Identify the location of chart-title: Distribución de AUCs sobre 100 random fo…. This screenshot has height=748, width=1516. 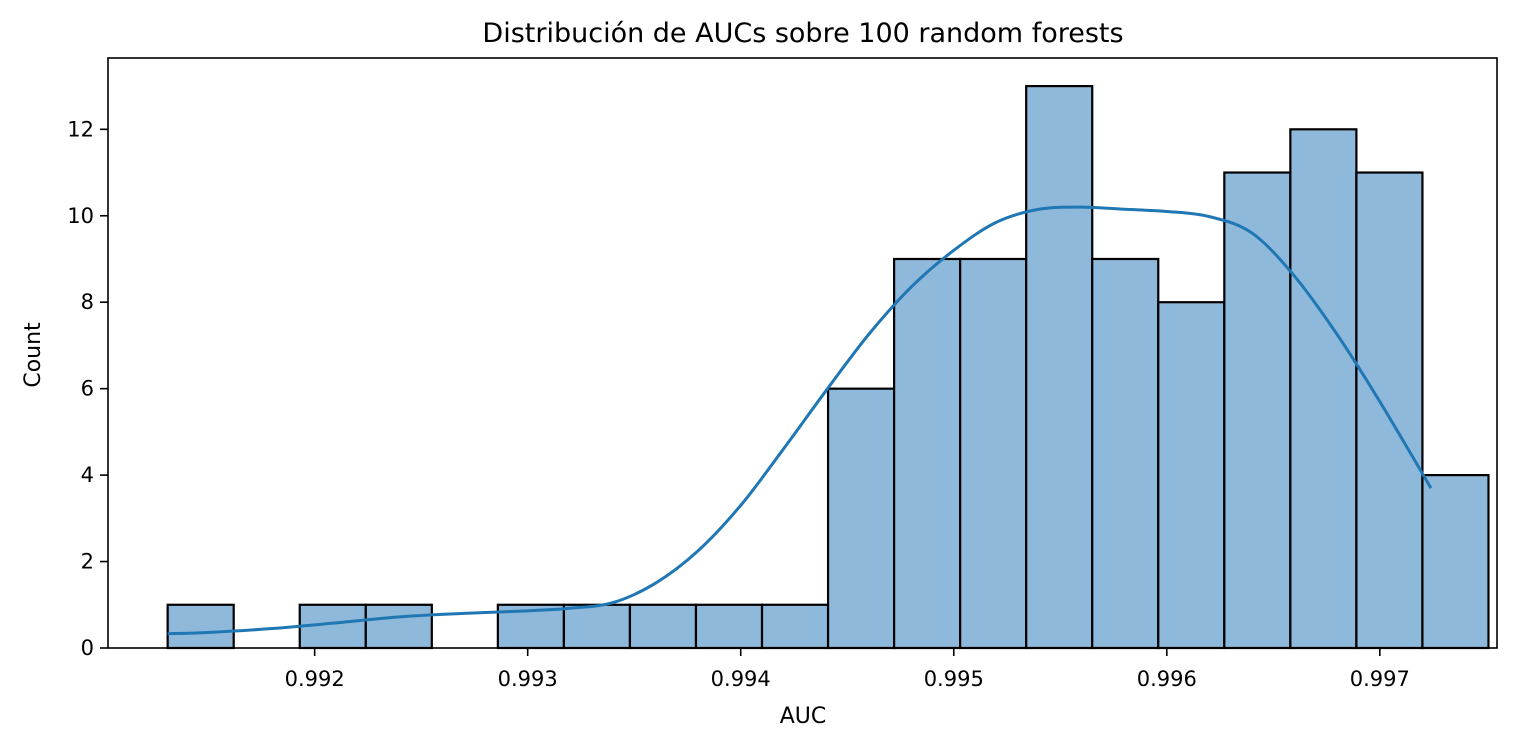
(802, 33).